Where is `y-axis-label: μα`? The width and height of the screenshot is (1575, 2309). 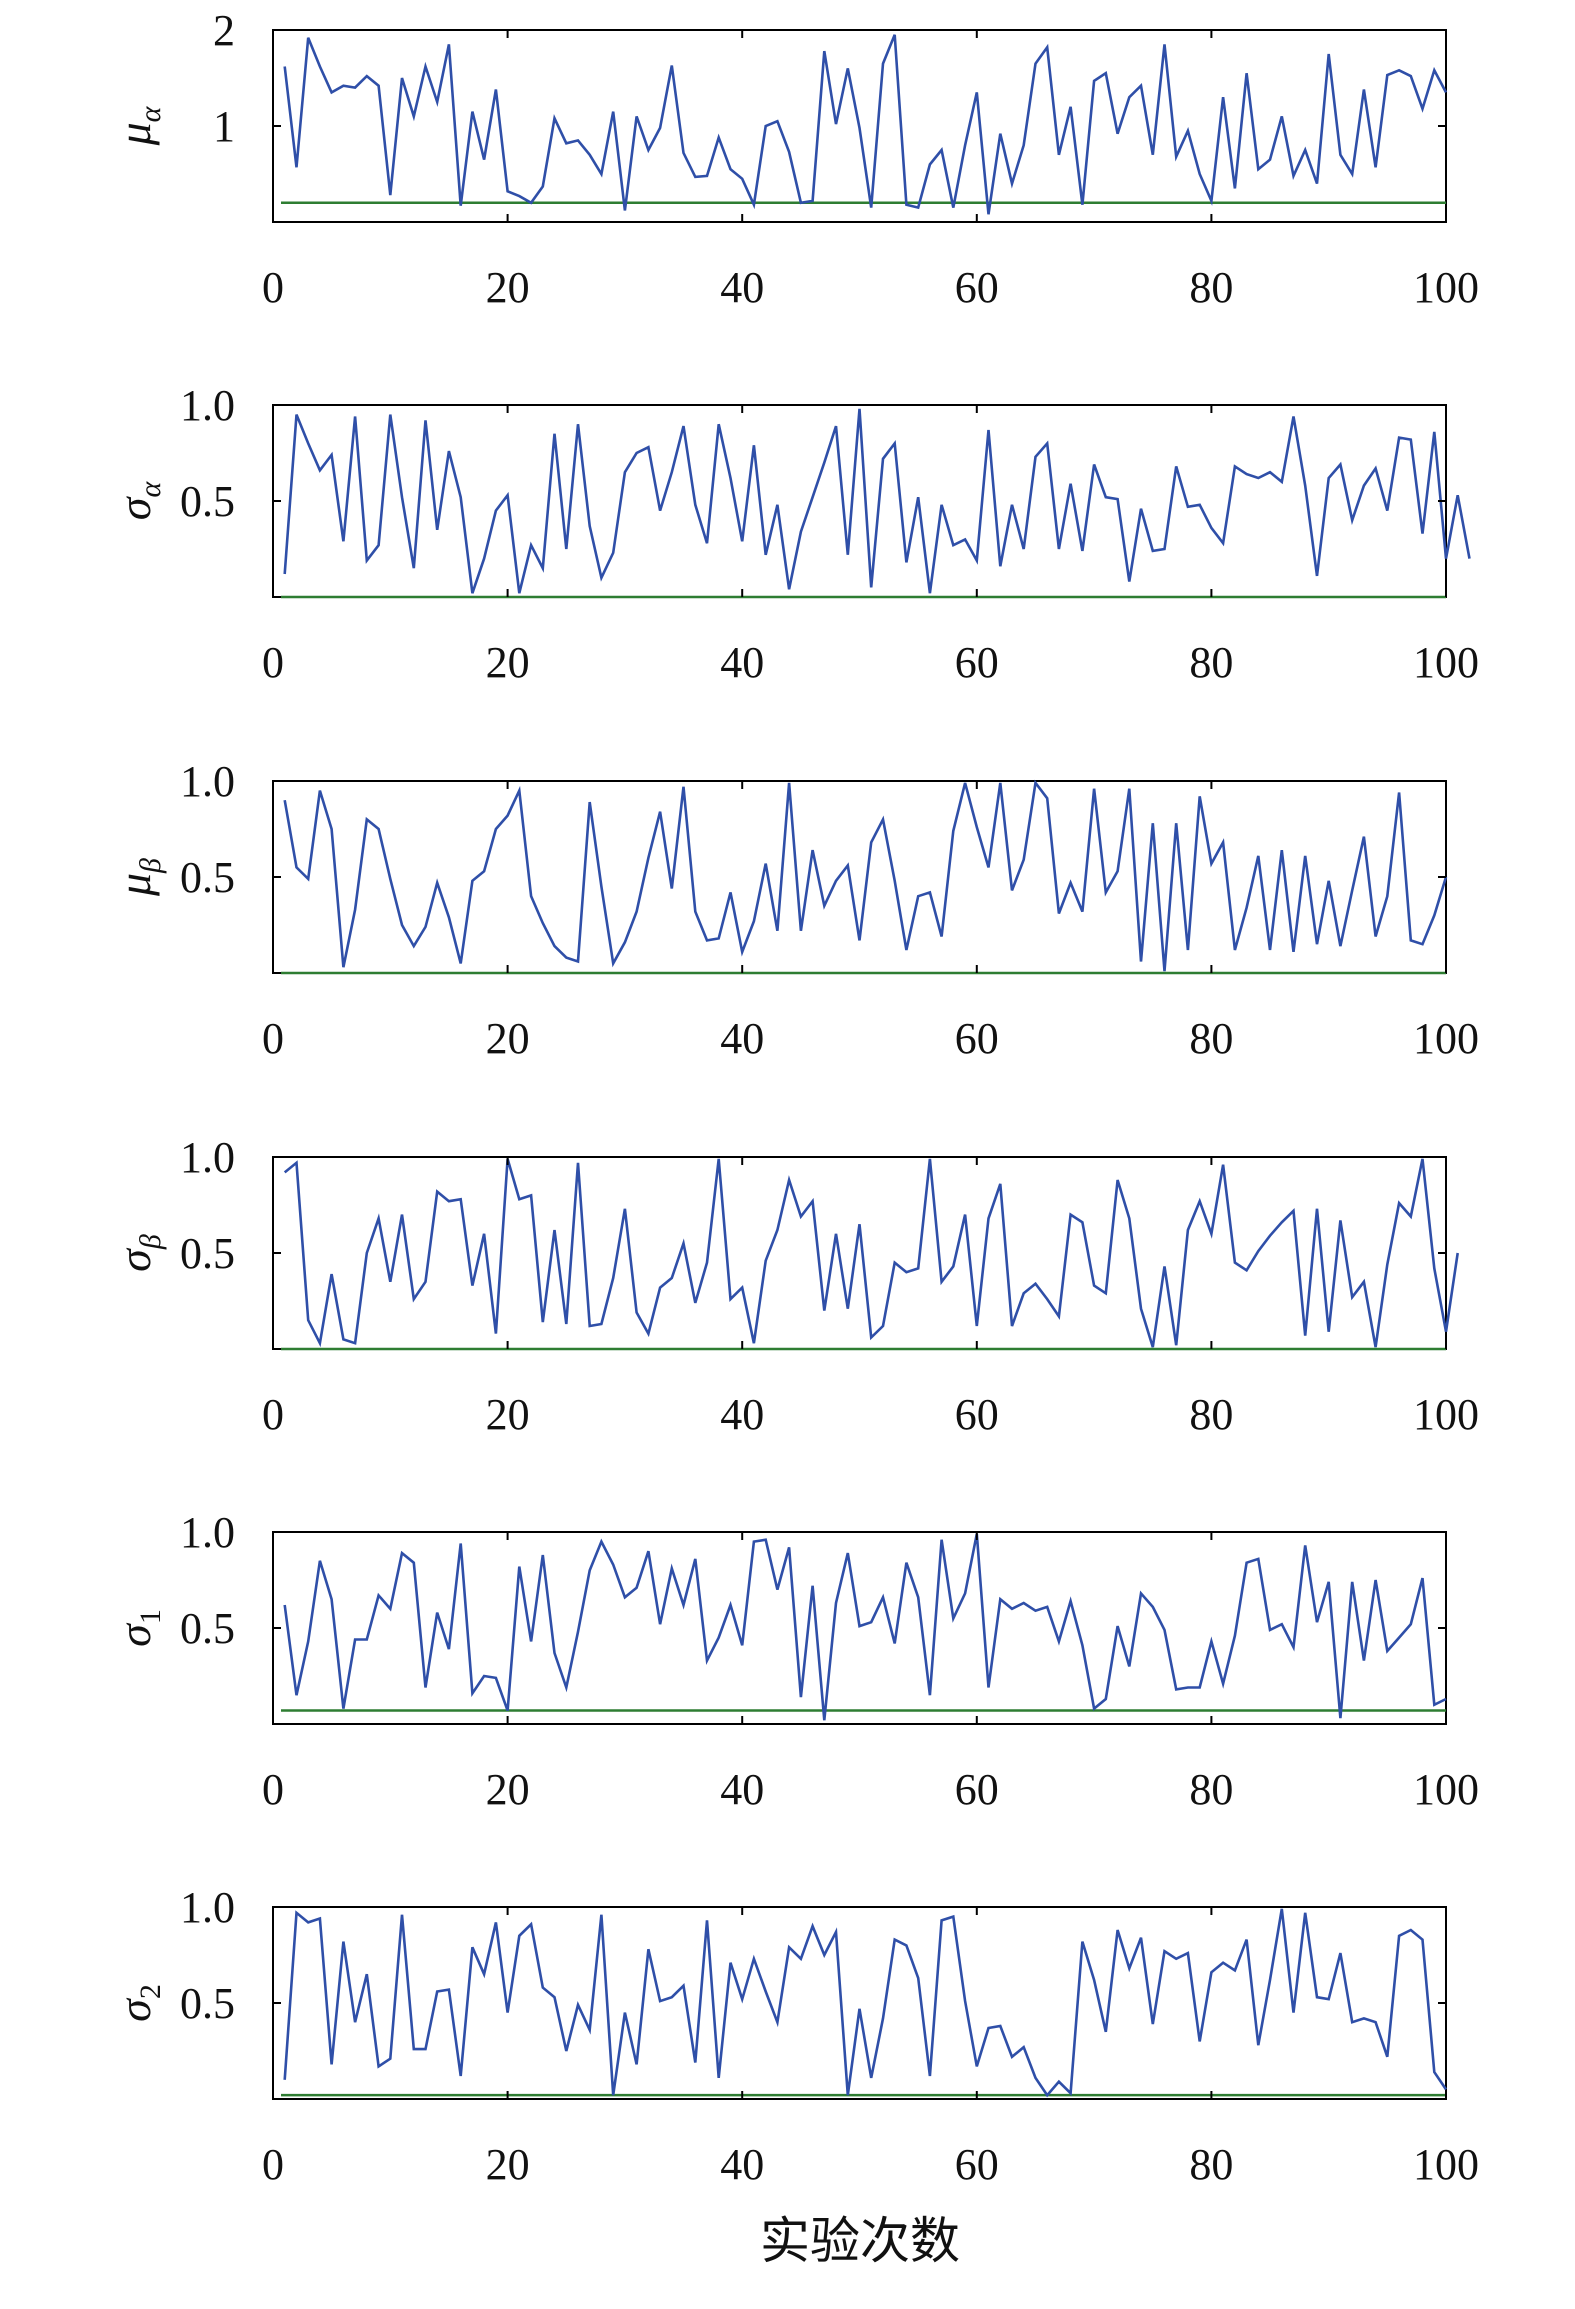 y-axis-label: μα is located at coordinates (138, 125).